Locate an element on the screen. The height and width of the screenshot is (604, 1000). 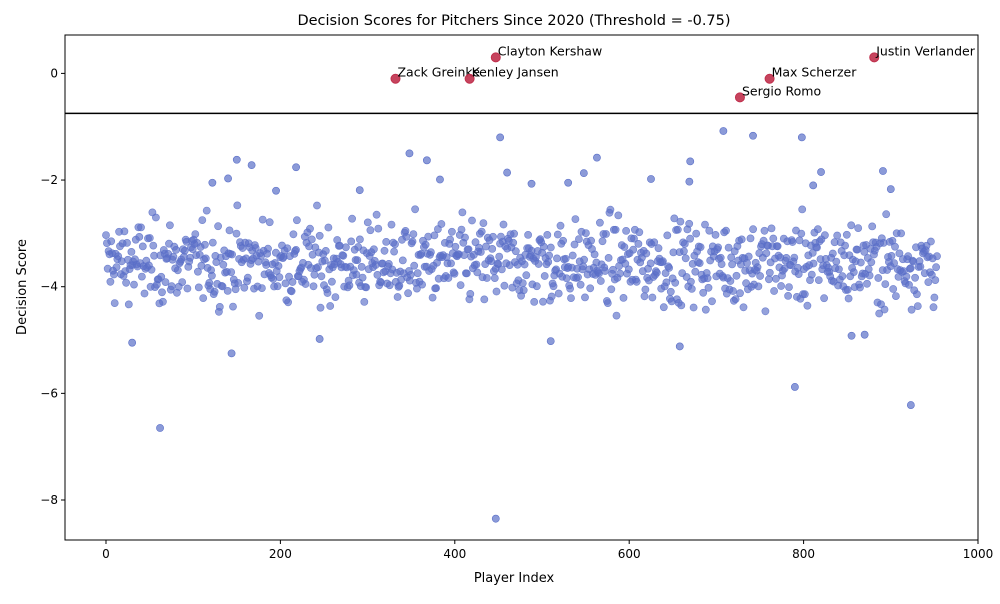
y-tick-label: −6 is located at coordinates (49, 393).